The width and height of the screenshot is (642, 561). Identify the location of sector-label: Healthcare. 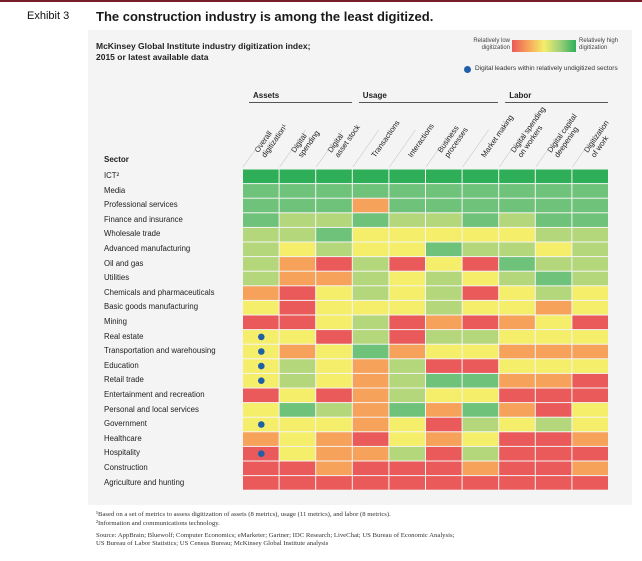
(123, 438).